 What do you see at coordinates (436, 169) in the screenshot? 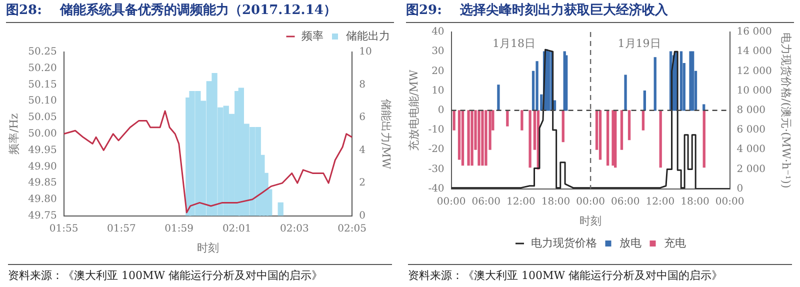
I see `y-tick-label: -30` at bounding box center [436, 169].